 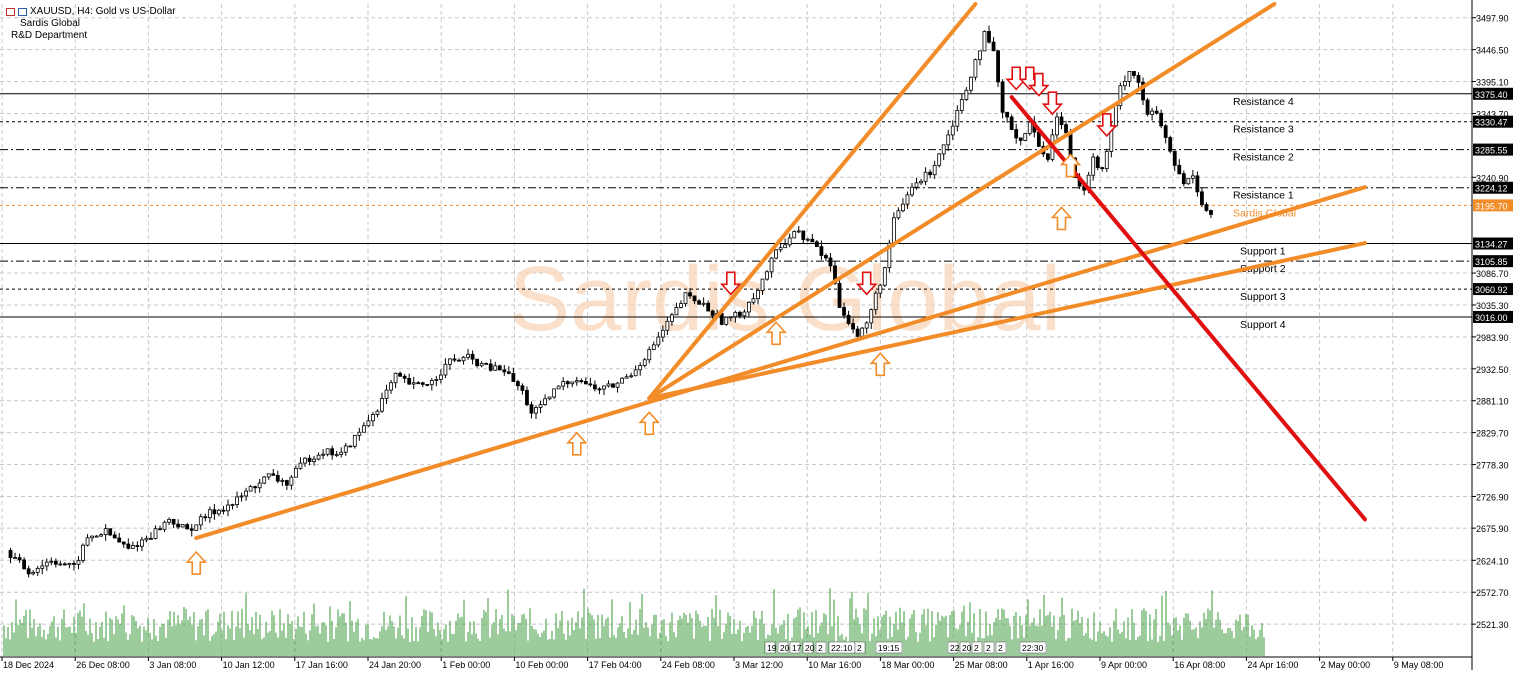 What do you see at coordinates (249, 665) in the screenshot?
I see `time-tick-label: 10 Jan 12:00` at bounding box center [249, 665].